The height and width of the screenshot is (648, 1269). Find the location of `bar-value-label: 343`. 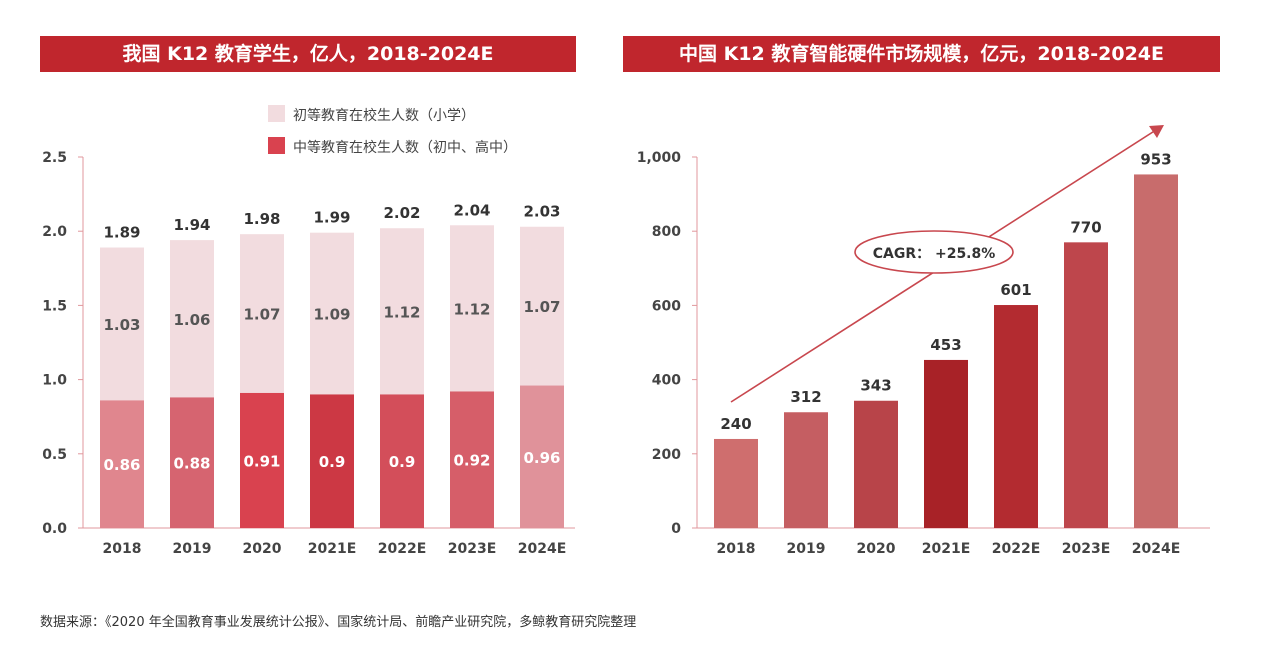

bar-value-label: 343 is located at coordinates (875, 386).